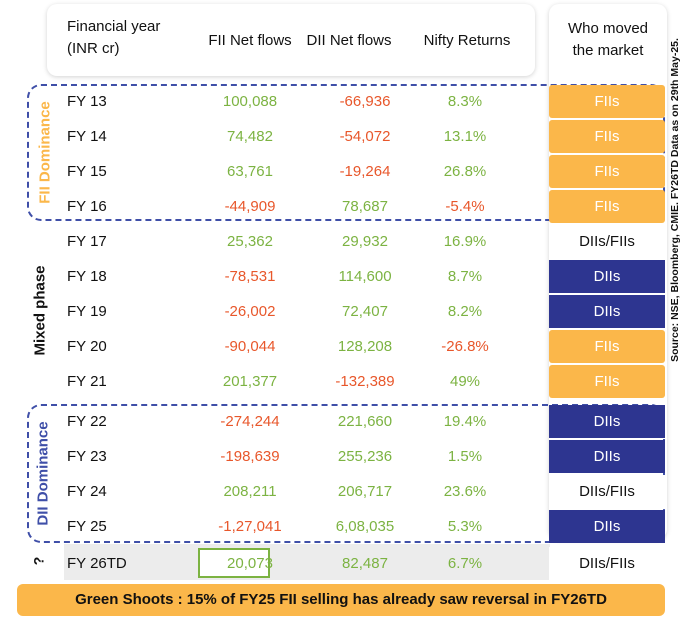  I want to click on table-row: FY 14 74,482 -54,072 13.1% FIIs, so click(345, 136).